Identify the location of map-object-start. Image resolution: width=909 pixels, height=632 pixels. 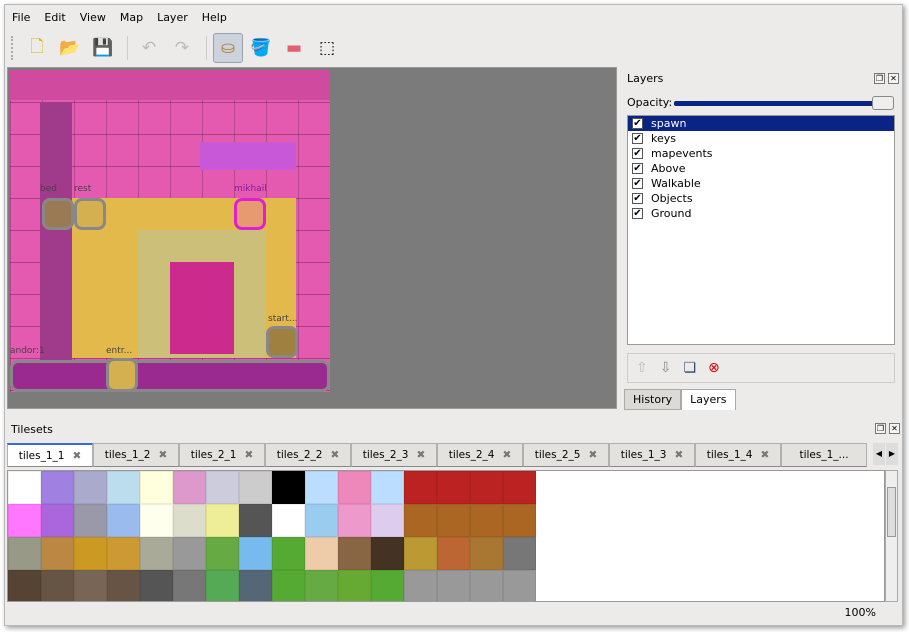
(282, 342).